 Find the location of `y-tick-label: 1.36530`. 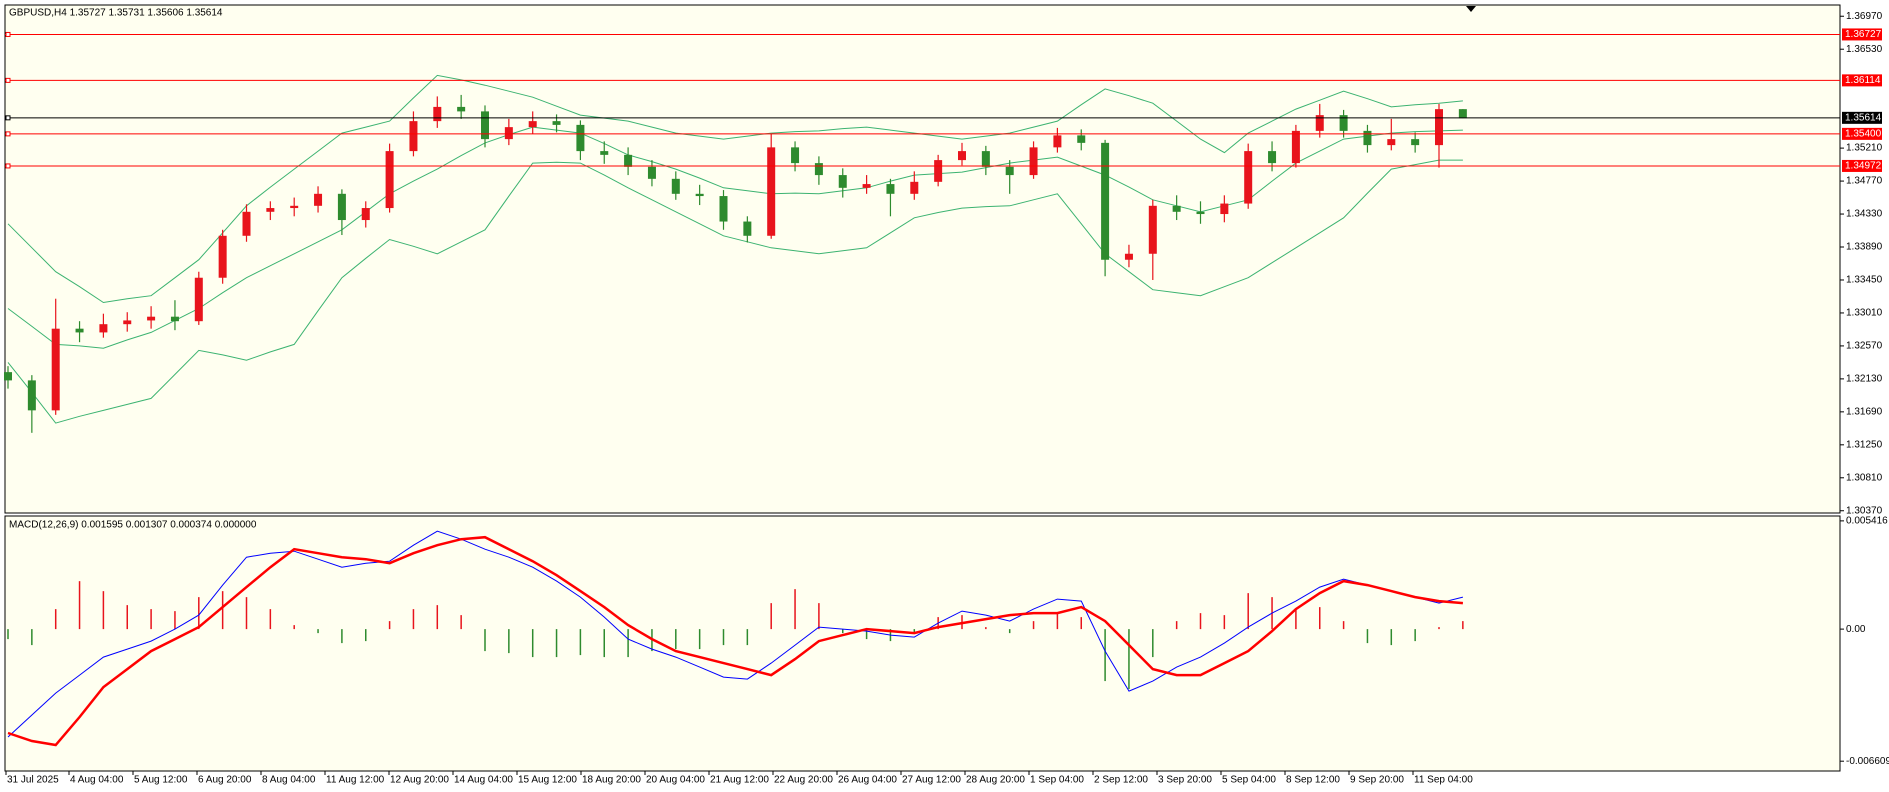

y-tick-label: 1.36530 is located at coordinates (1864, 49).